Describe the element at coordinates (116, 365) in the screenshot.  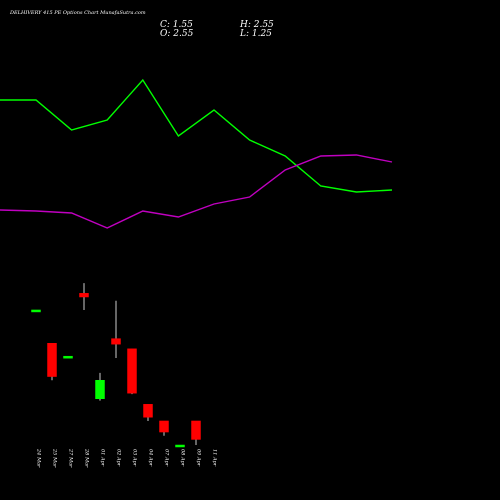
I see `candlesticks` at that location.